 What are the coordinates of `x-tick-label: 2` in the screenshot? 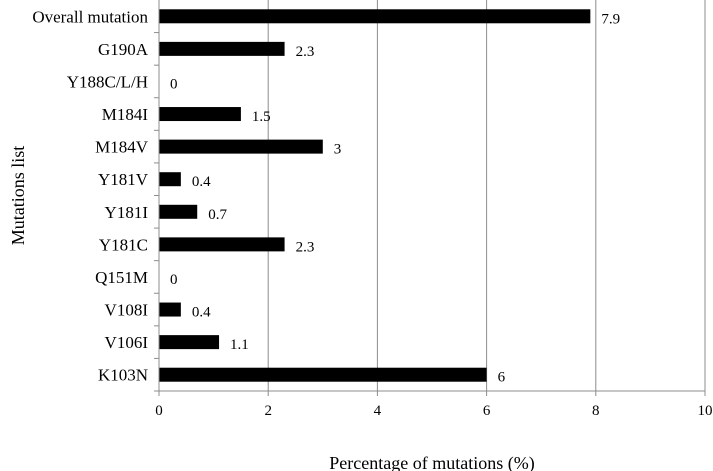 It's located at (268, 411).